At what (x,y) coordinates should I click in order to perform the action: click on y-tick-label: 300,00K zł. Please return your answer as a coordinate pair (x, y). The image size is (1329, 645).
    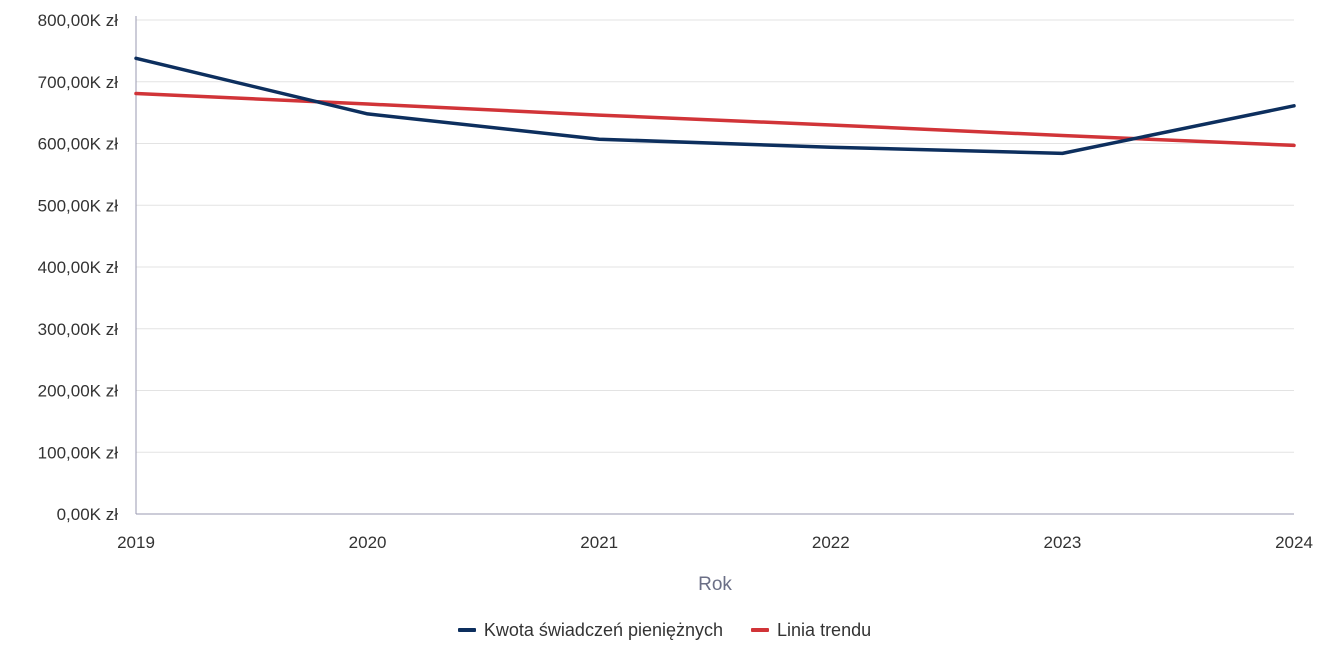
    Looking at the image, I should click on (78, 329).